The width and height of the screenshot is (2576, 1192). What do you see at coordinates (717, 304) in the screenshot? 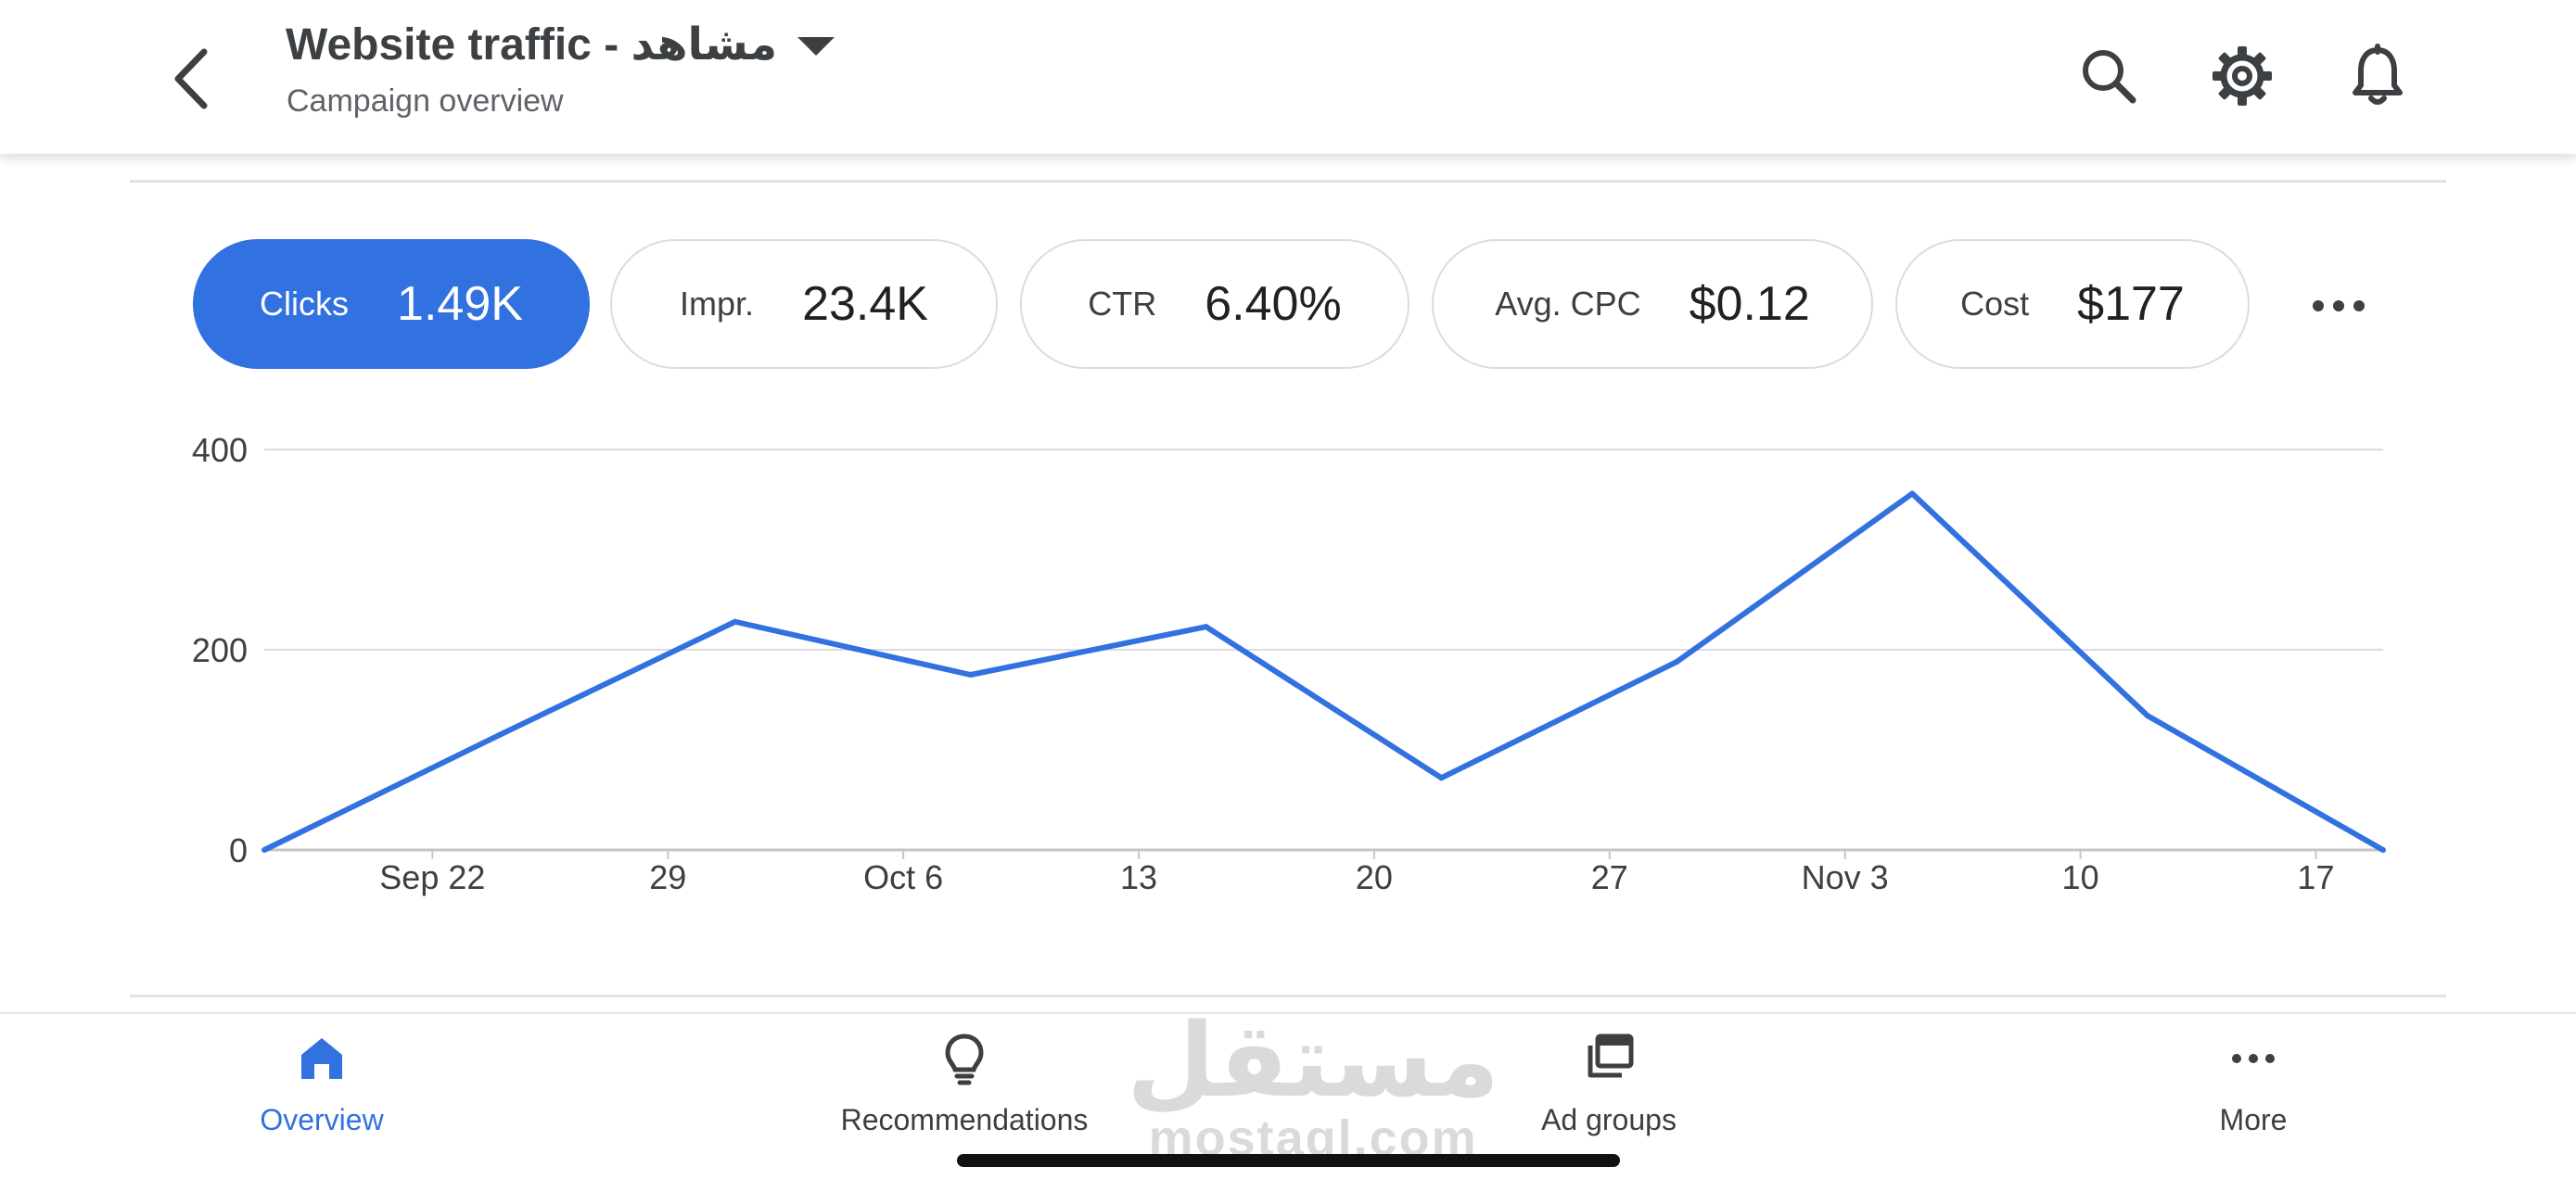
I see `metric-label: Impr.` at bounding box center [717, 304].